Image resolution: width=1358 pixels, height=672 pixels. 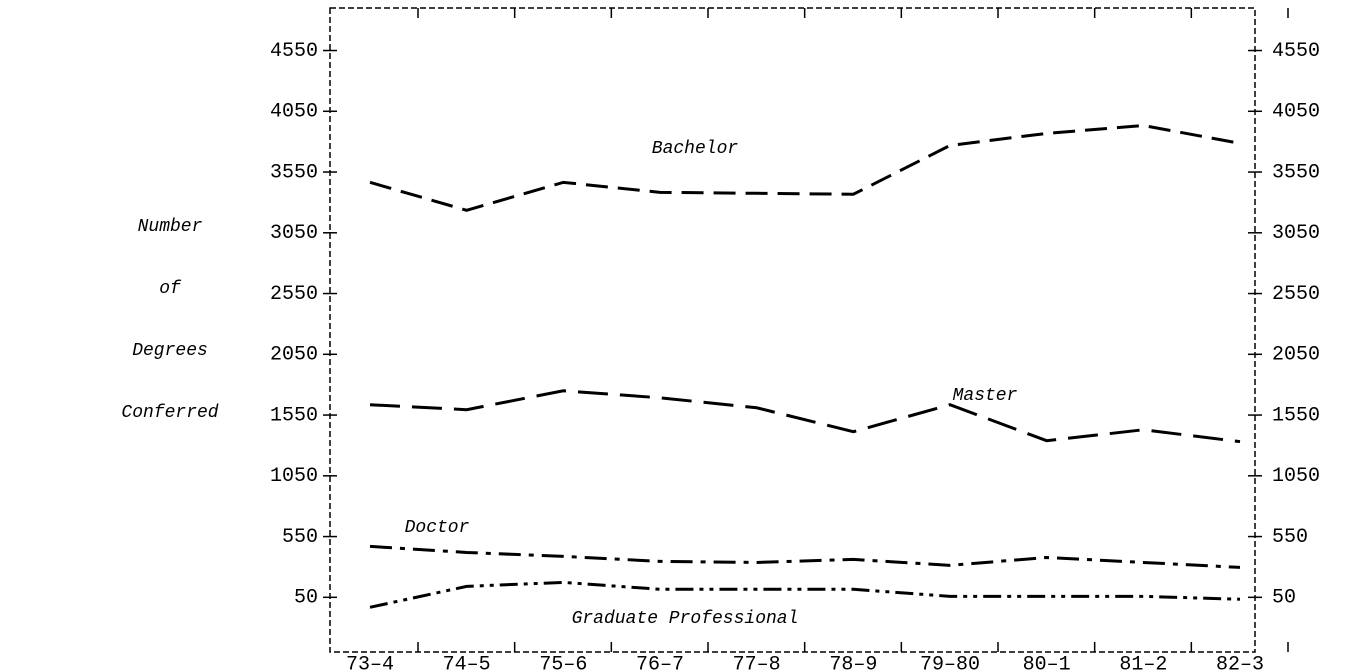 What do you see at coordinates (685, 619) in the screenshot?
I see `series-label: Graduate Professional` at bounding box center [685, 619].